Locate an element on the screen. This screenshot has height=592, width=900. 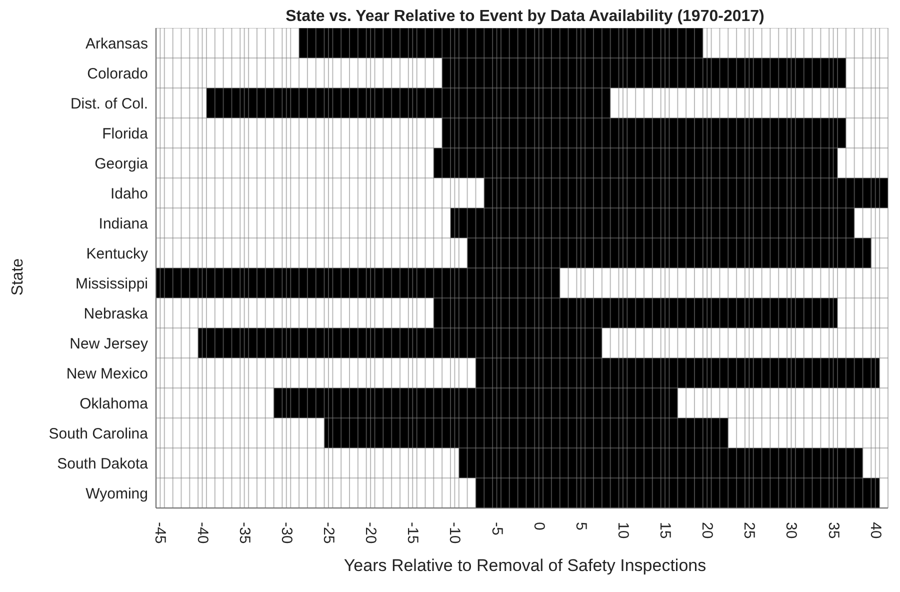
x-tick-label: -20 is located at coordinates (371, 533).